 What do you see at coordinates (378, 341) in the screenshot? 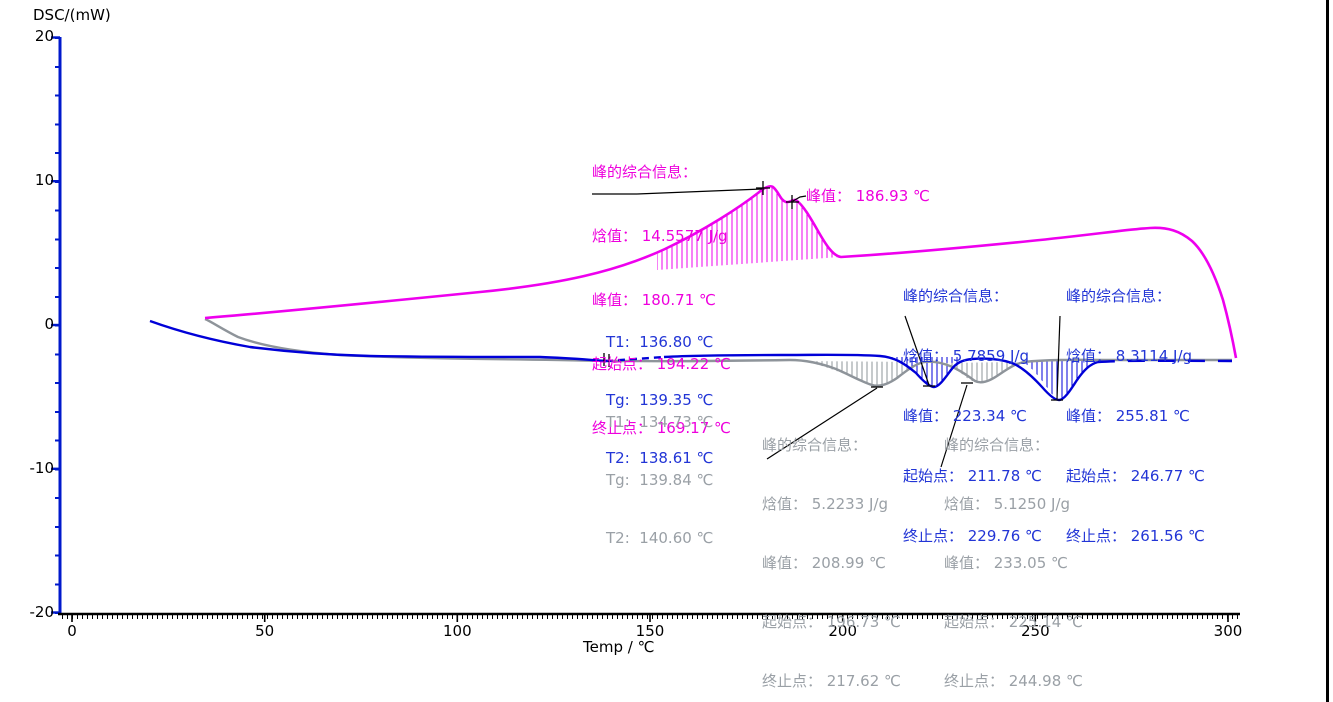
I see `cooling-curve-blue` at bounding box center [378, 341].